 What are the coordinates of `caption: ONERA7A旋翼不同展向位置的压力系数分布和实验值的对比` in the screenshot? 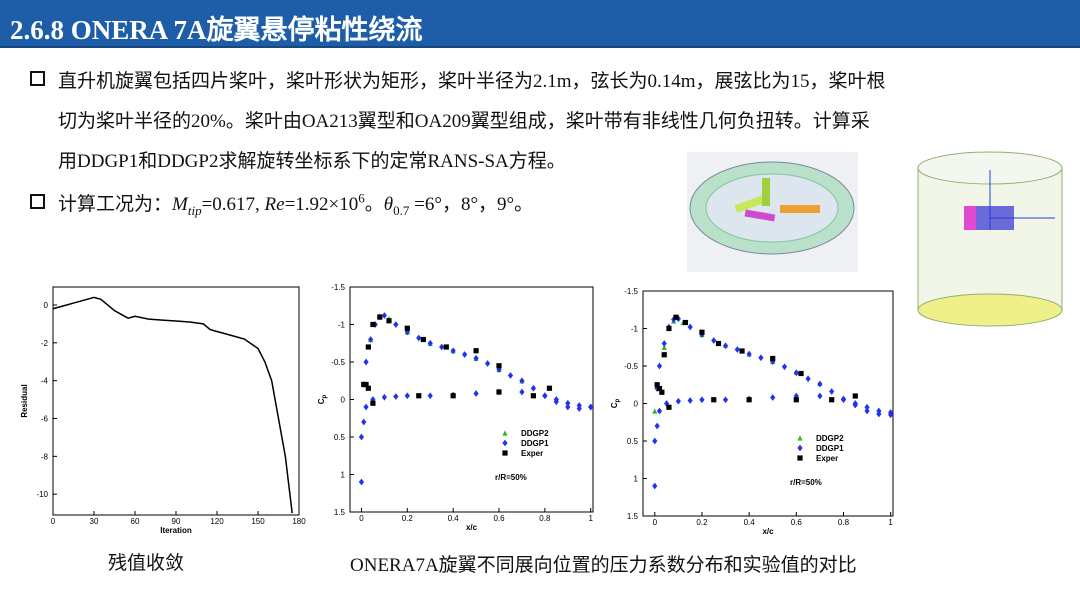 It's located at (603, 565).